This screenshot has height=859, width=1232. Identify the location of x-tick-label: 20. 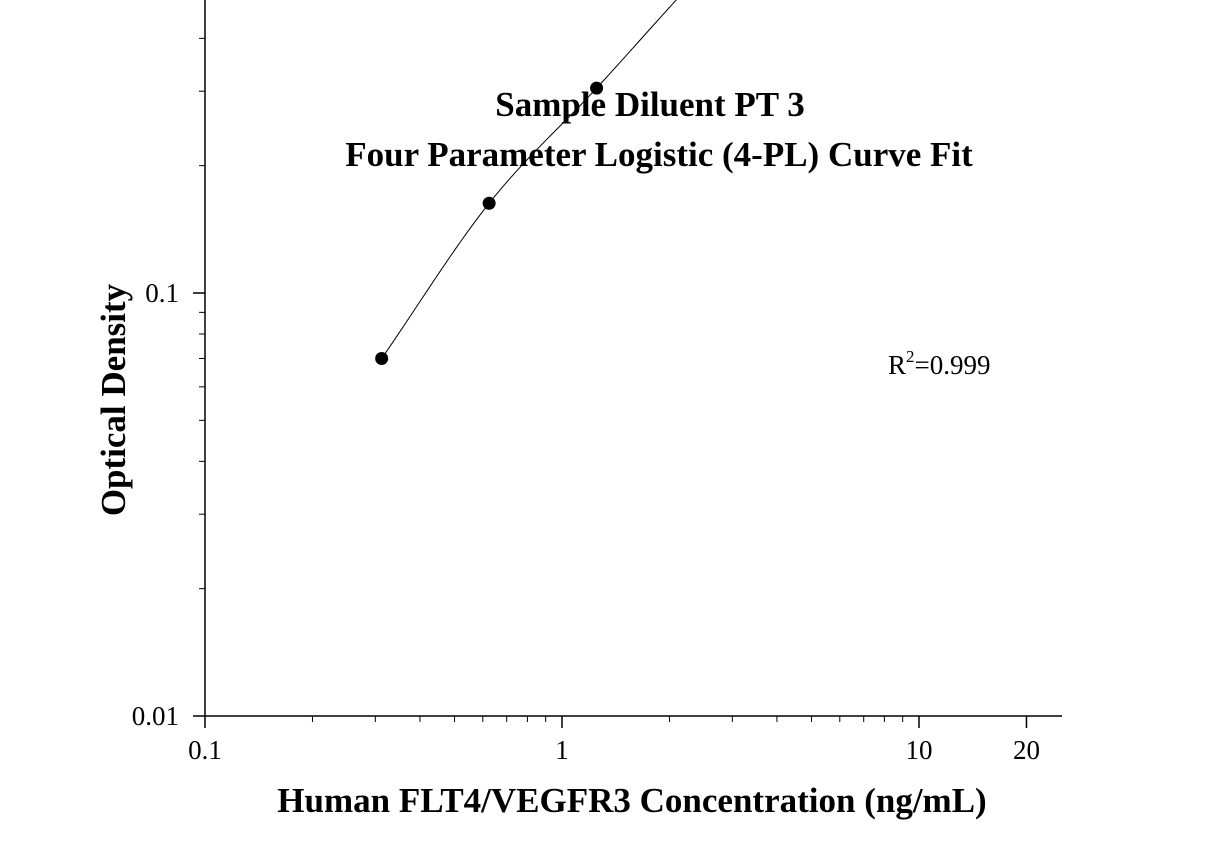
(1026, 750).